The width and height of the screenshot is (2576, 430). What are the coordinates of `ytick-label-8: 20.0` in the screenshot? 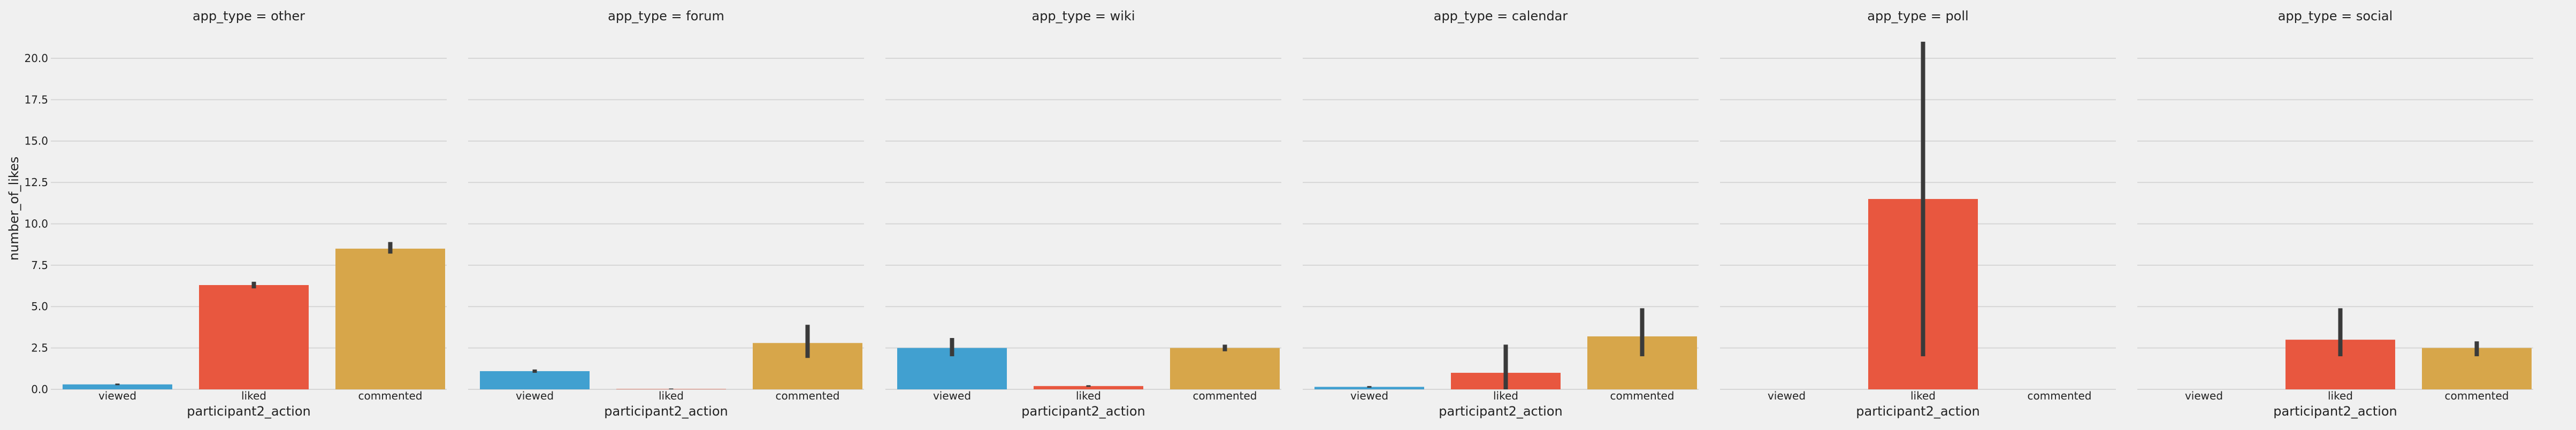 It's located at (36, 58).